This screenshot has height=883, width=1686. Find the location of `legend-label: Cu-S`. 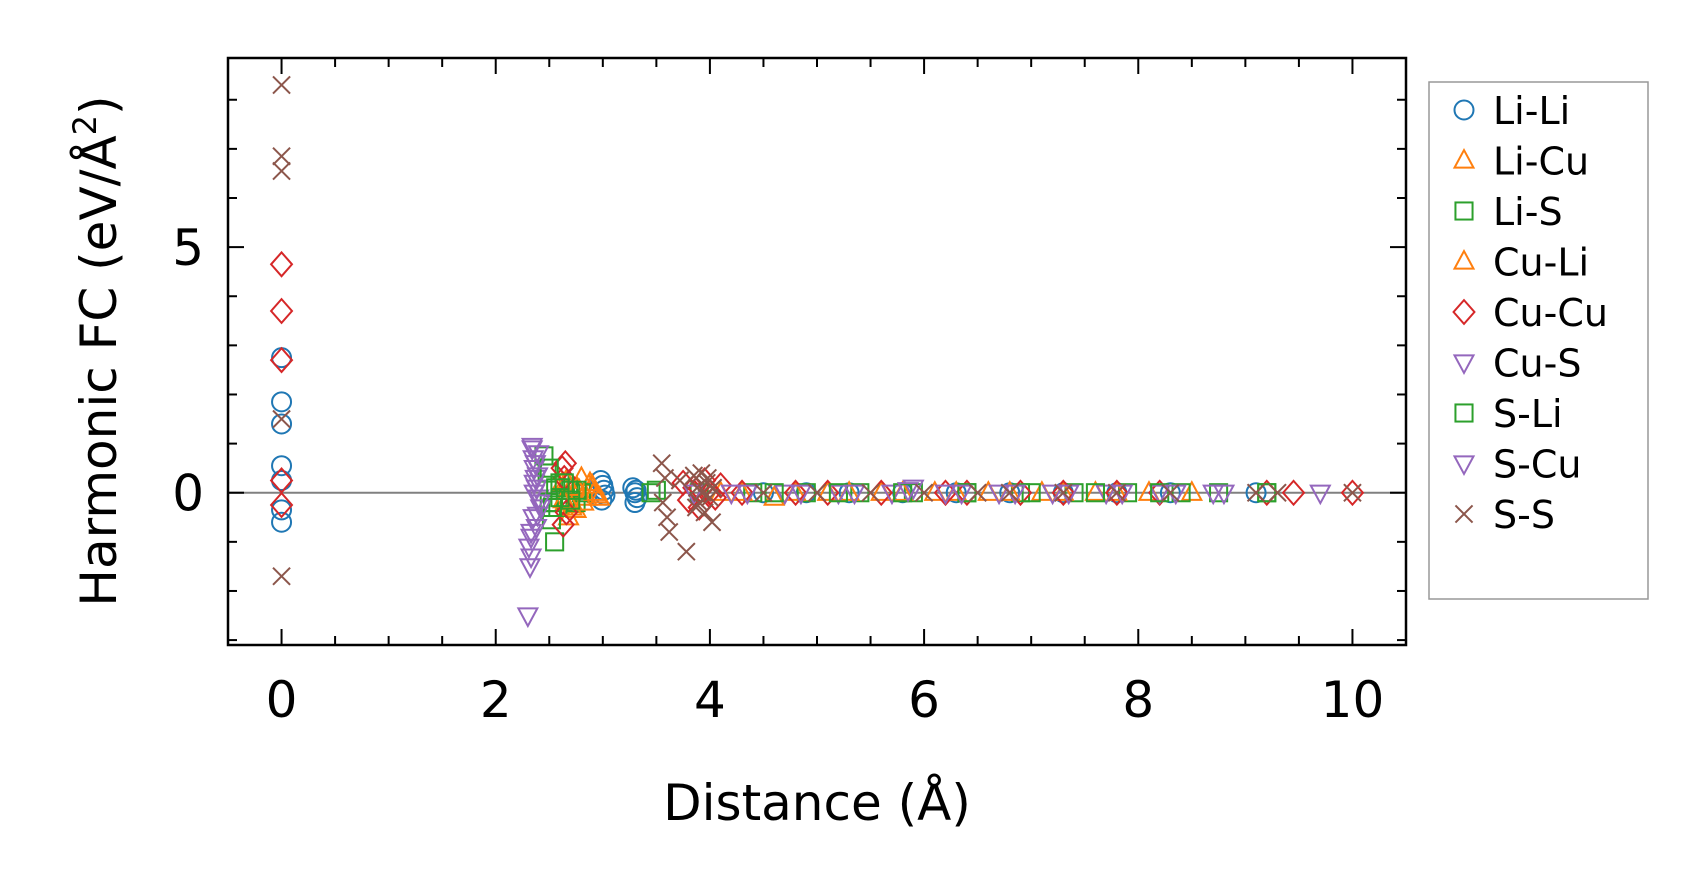

legend-label: Cu-S is located at coordinates (1537, 364).